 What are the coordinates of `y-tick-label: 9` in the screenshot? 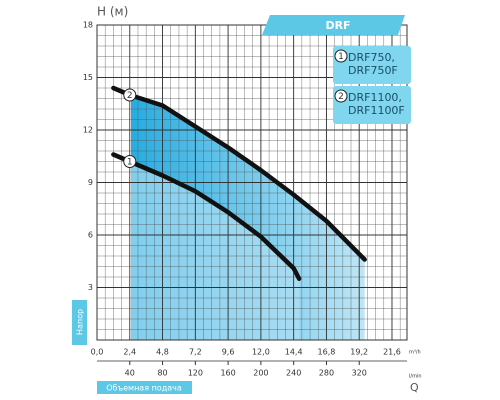 It's located at (90, 182).